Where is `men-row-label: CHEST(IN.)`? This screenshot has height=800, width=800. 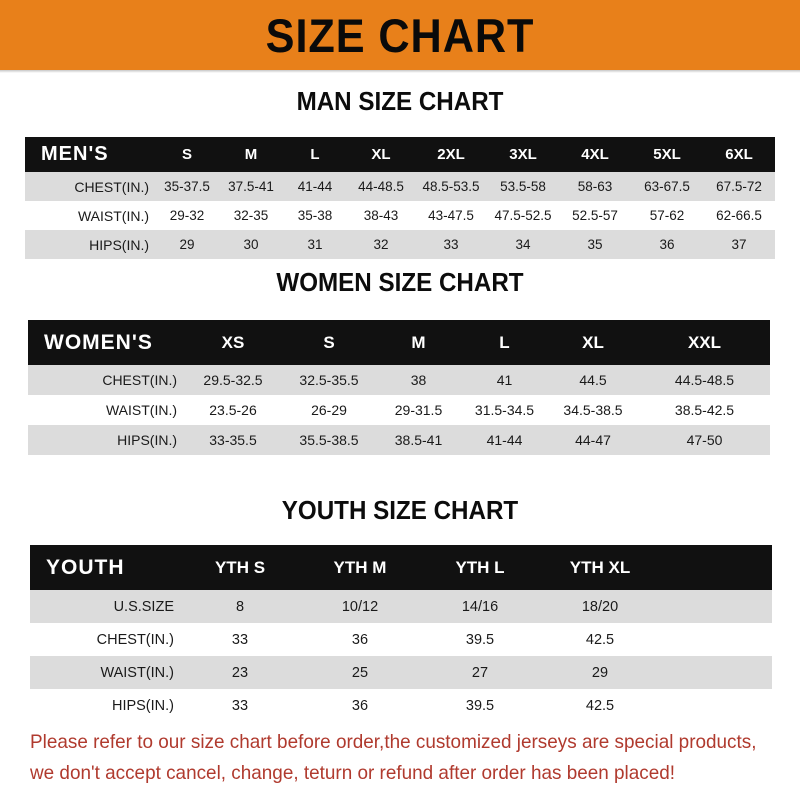 men-row-label: CHEST(IN.) is located at coordinates (111, 186).